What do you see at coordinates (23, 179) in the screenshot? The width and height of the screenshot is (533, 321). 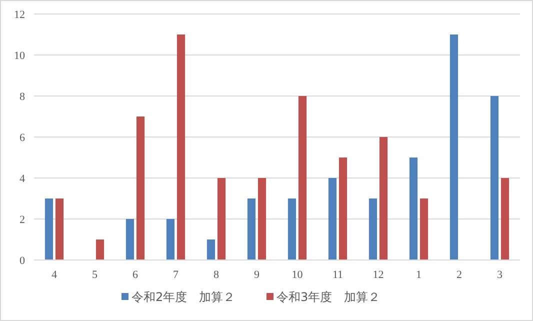 I see `y-tick-label: 4` at bounding box center [23, 179].